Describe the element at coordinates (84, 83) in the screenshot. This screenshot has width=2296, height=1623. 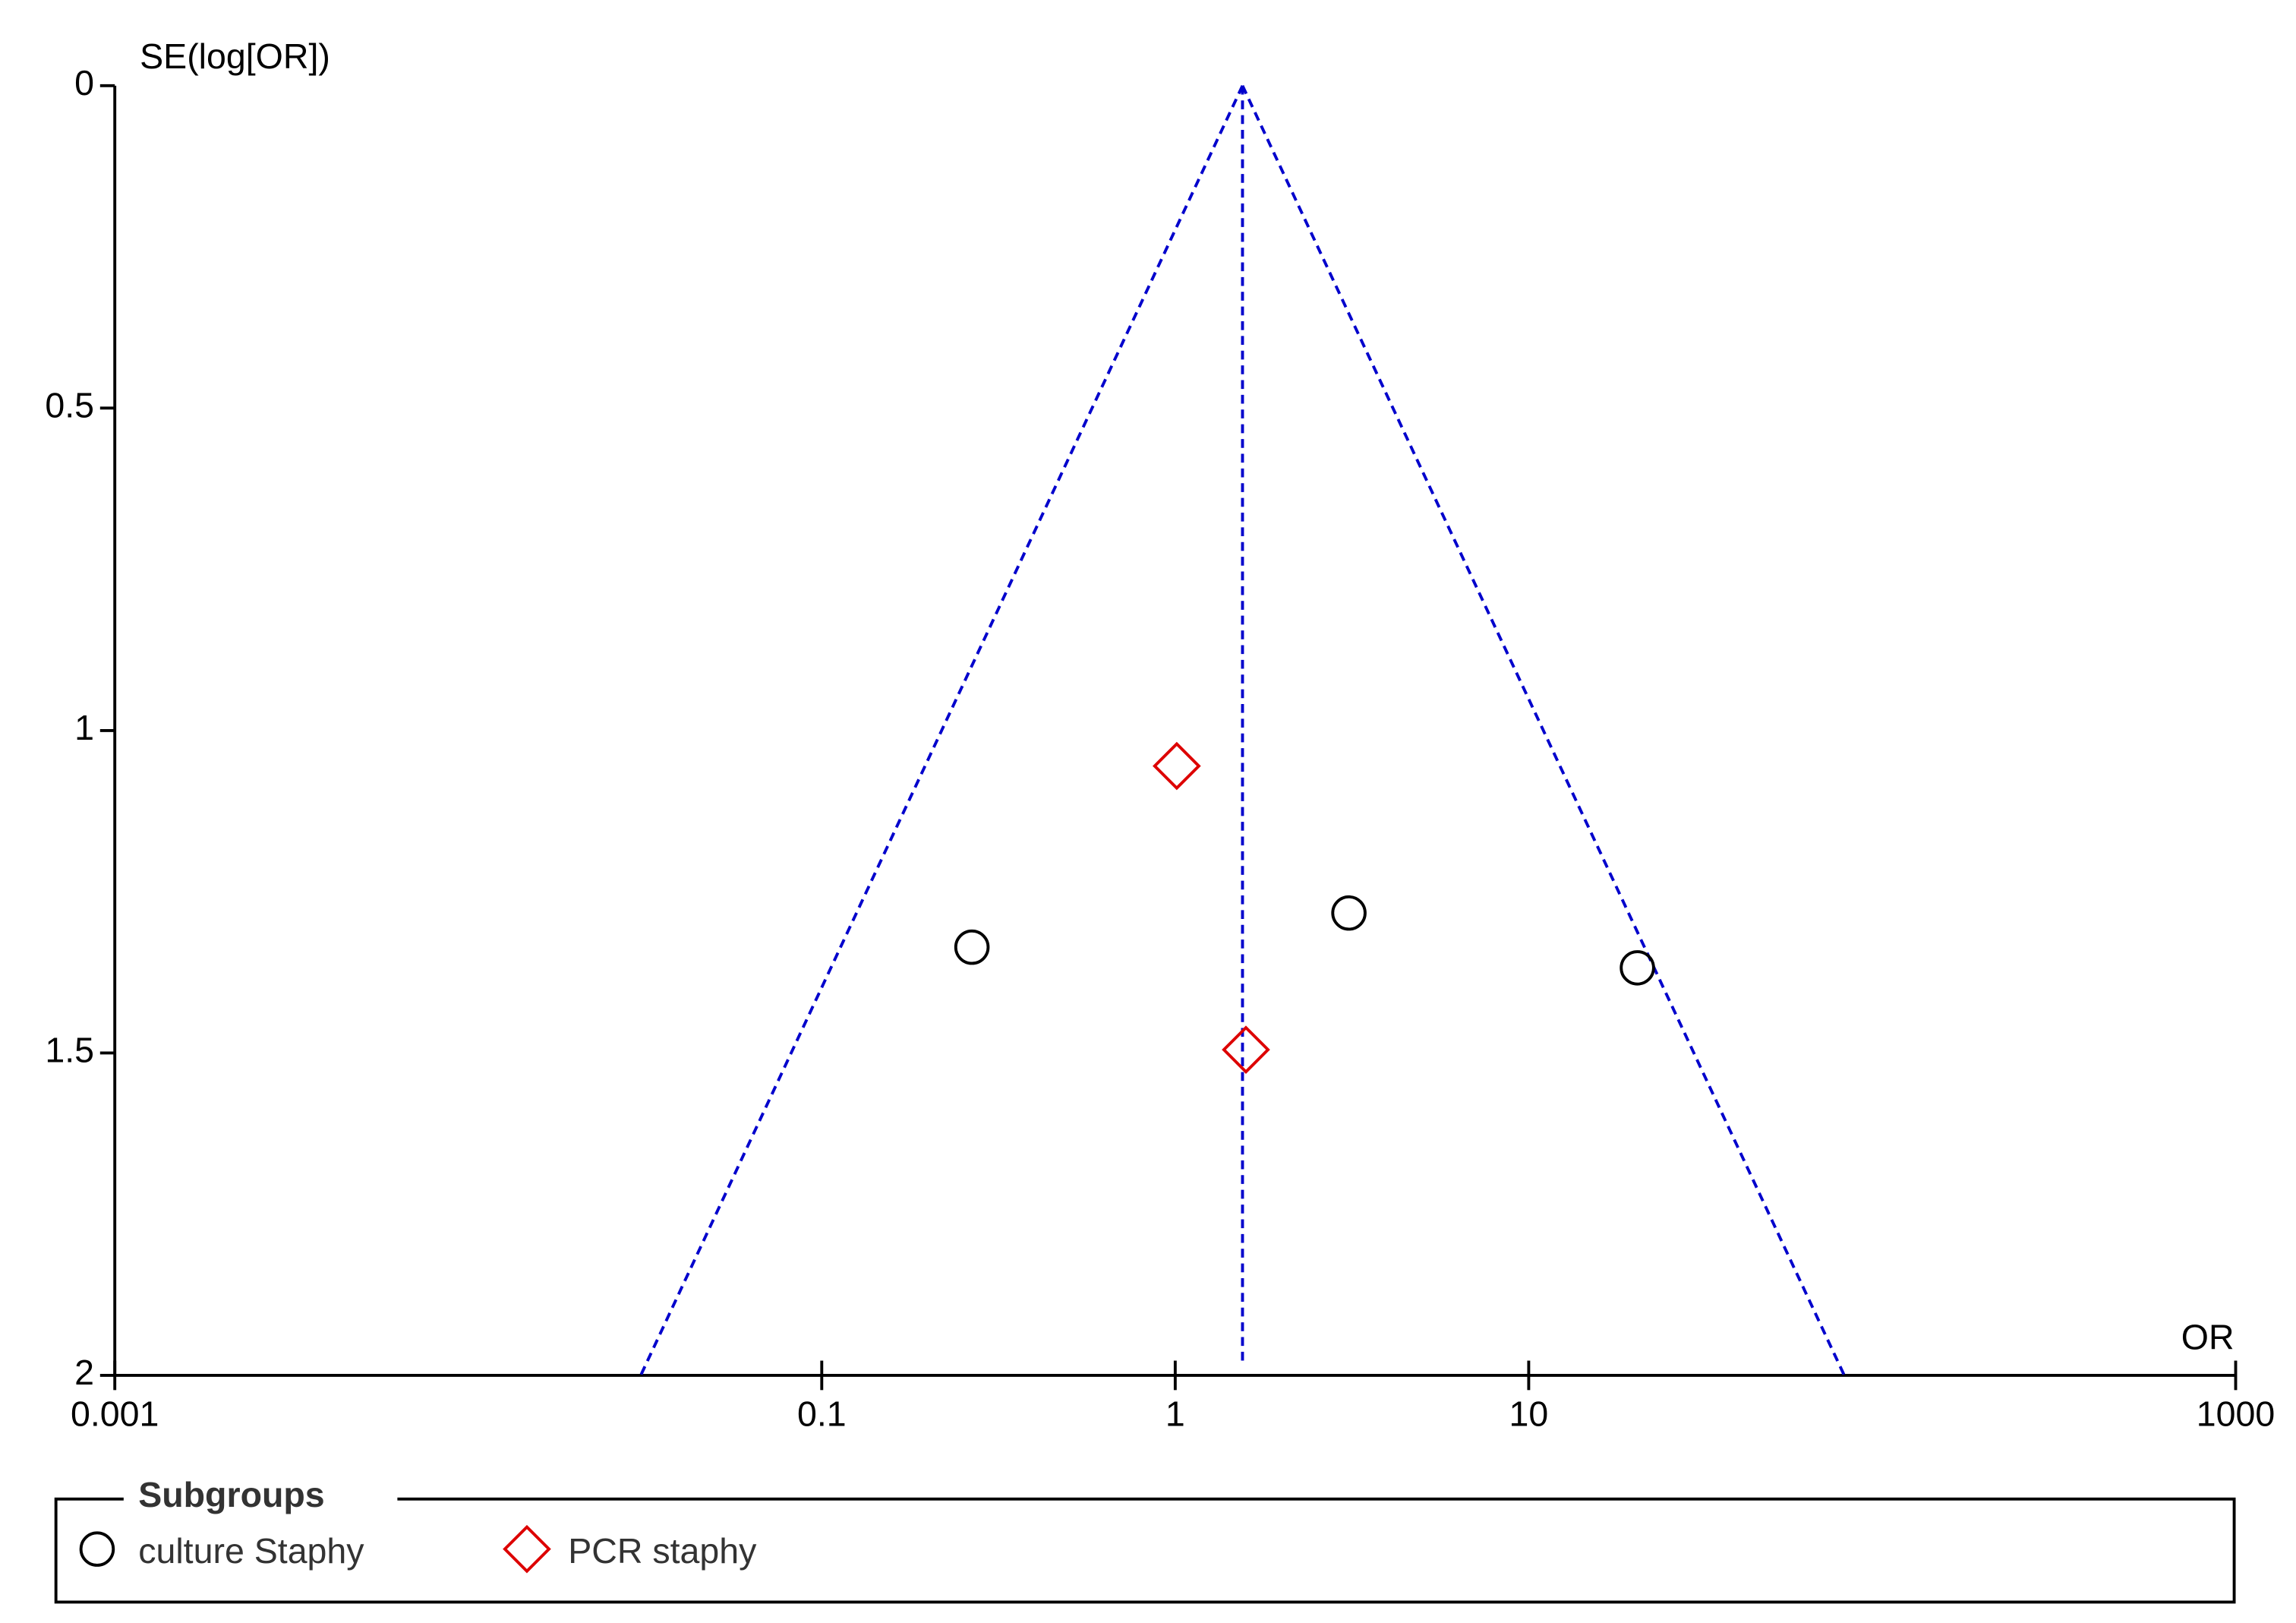
I see `y-tick-label: 0` at that location.